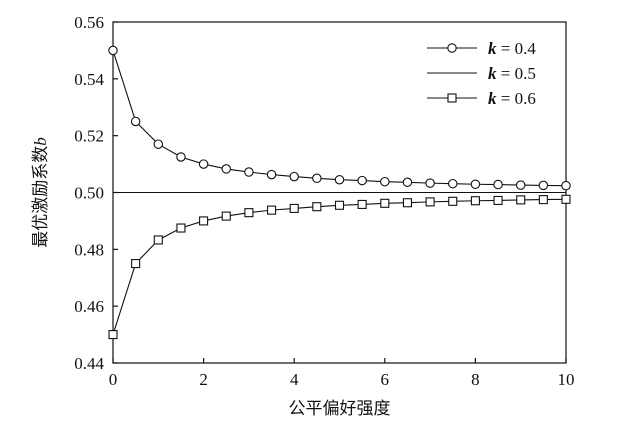 The height and width of the screenshot is (425, 618). I want to click on y-tick-label: 0.48, so click(89, 249).